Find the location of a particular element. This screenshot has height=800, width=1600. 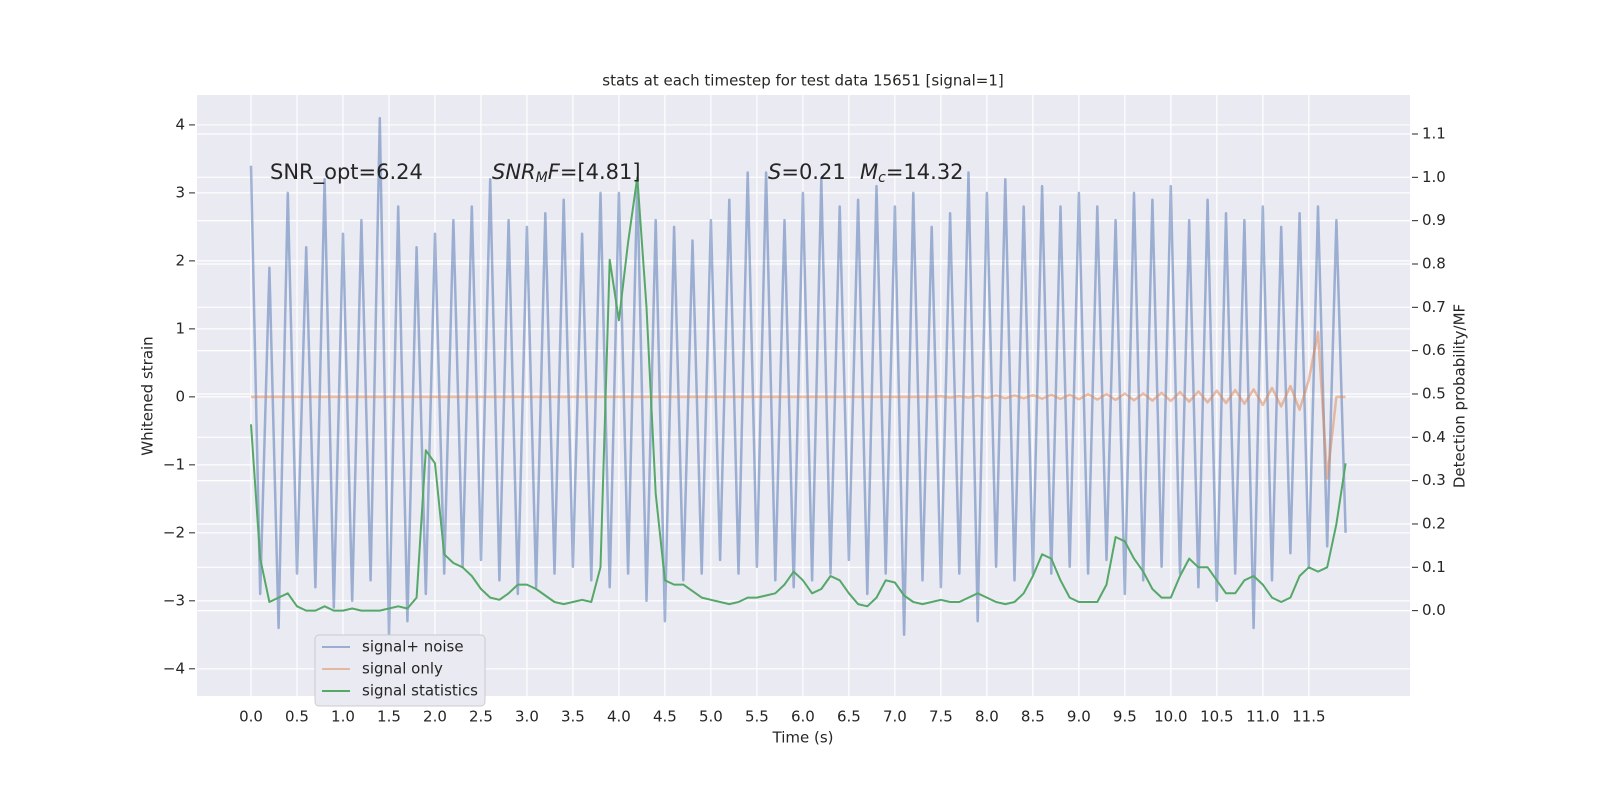

y-tick-label: −1 is located at coordinates (174, 464).